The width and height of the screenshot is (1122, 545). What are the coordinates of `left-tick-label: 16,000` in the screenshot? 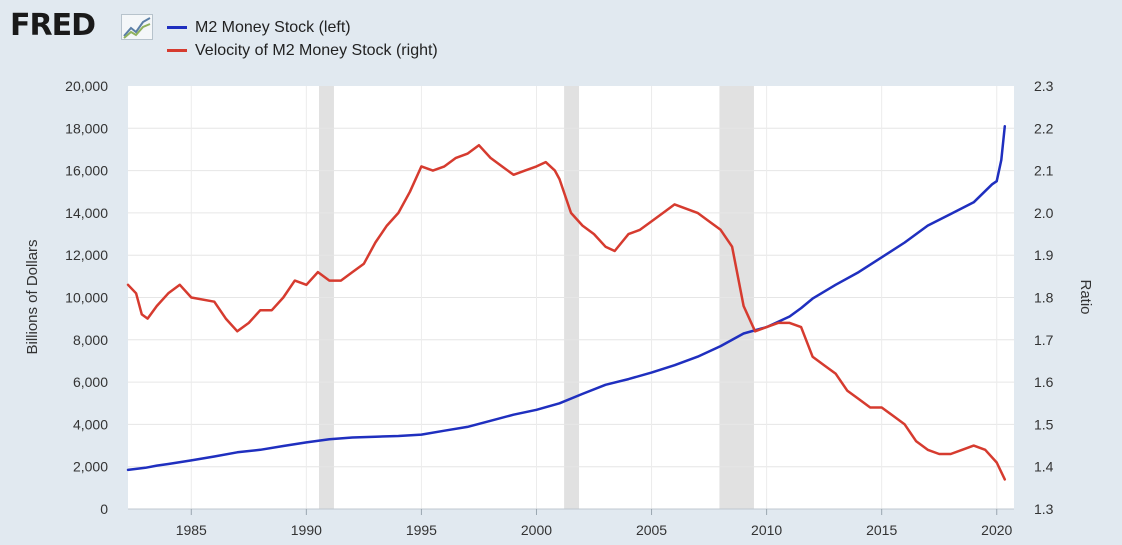 It's located at (86, 171).